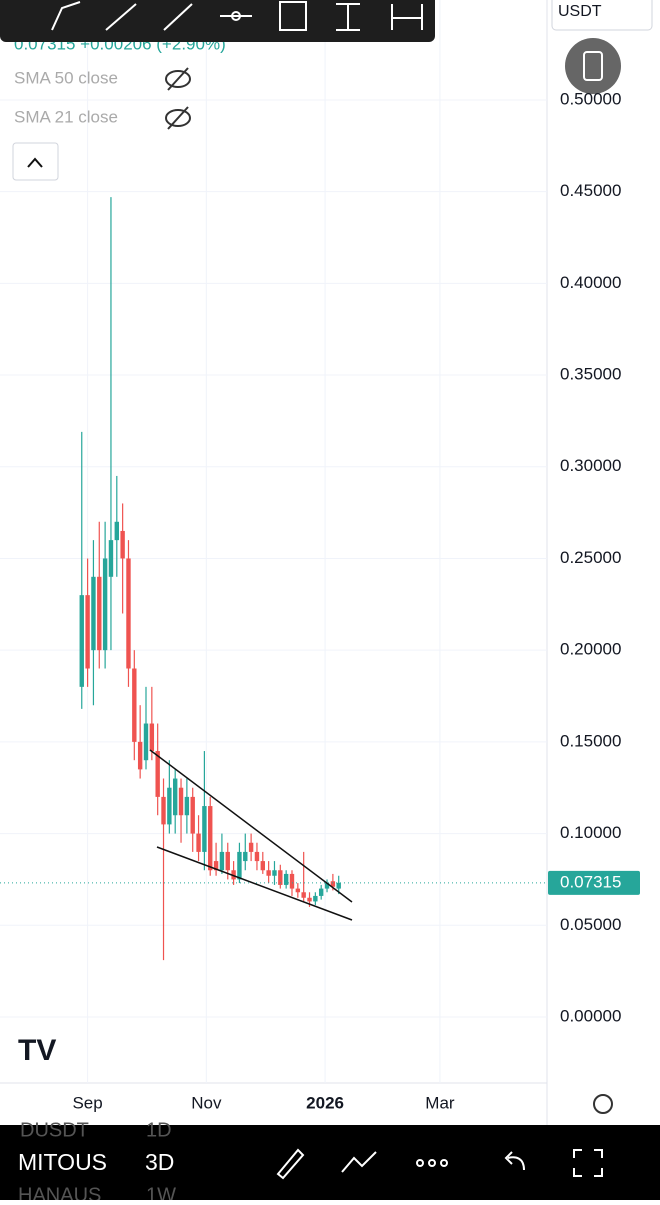 This screenshot has width=660, height=1205. What do you see at coordinates (290, 1164) in the screenshot?
I see `draw-button` at bounding box center [290, 1164].